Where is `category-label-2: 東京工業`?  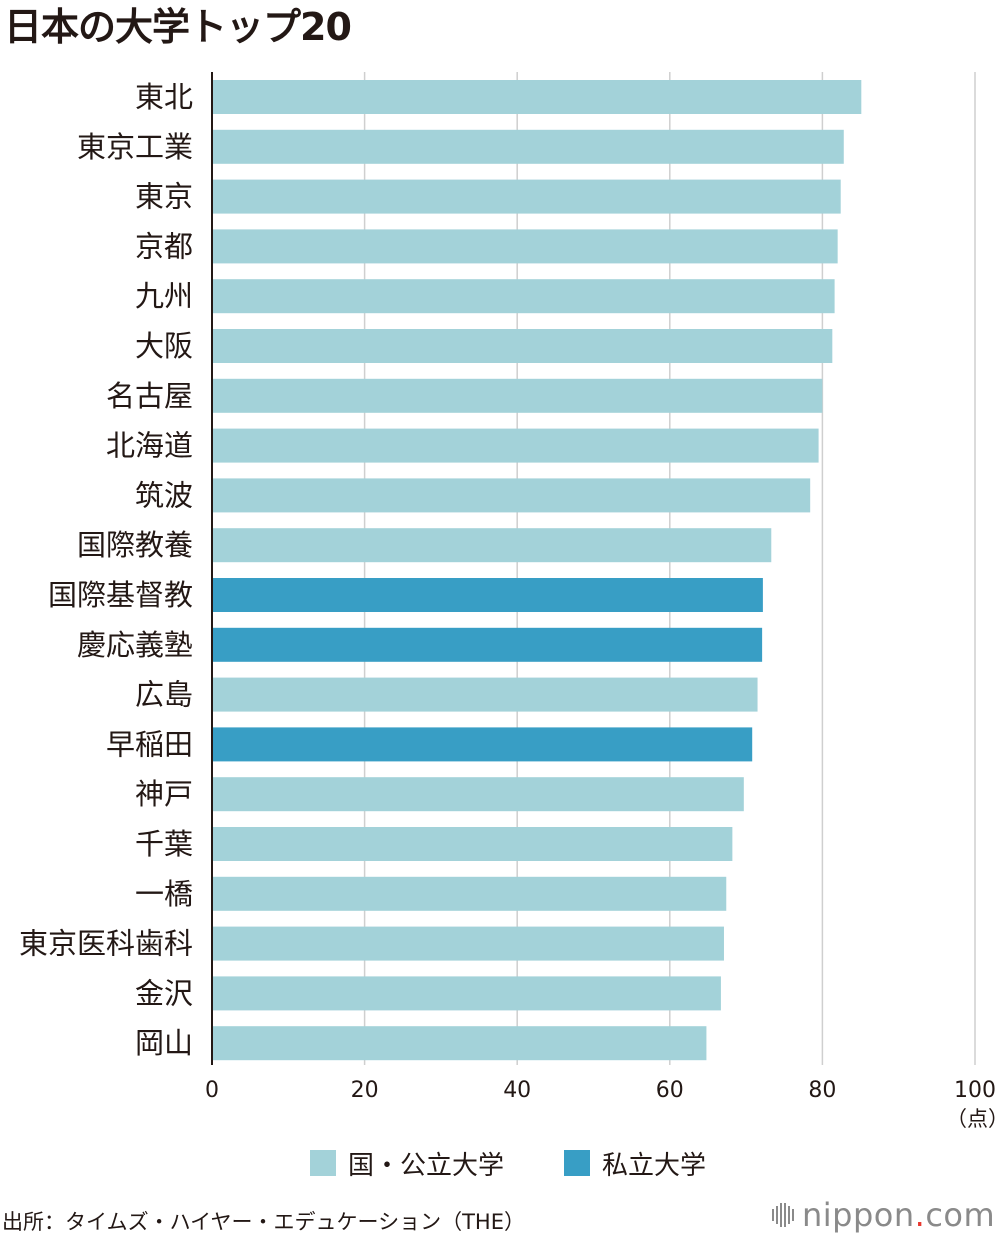 category-label-2: 東京工業 is located at coordinates (135, 147).